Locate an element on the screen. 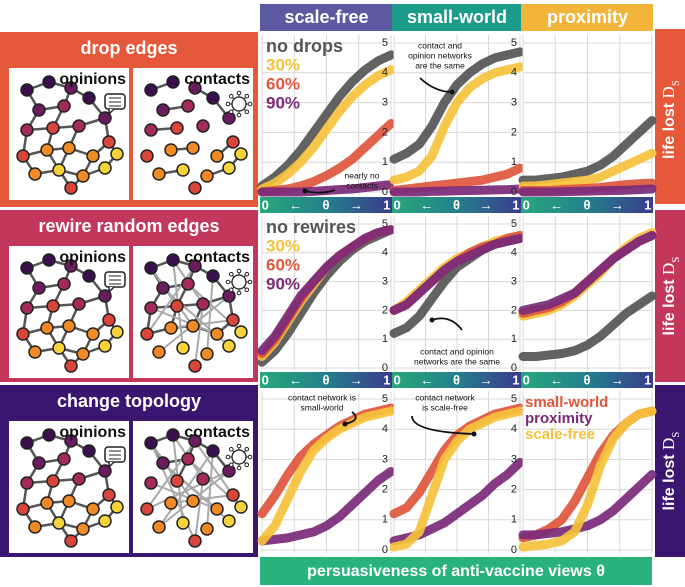 The height and width of the screenshot is (587, 685). y-tick-label: 0 is located at coordinates (514, 192).